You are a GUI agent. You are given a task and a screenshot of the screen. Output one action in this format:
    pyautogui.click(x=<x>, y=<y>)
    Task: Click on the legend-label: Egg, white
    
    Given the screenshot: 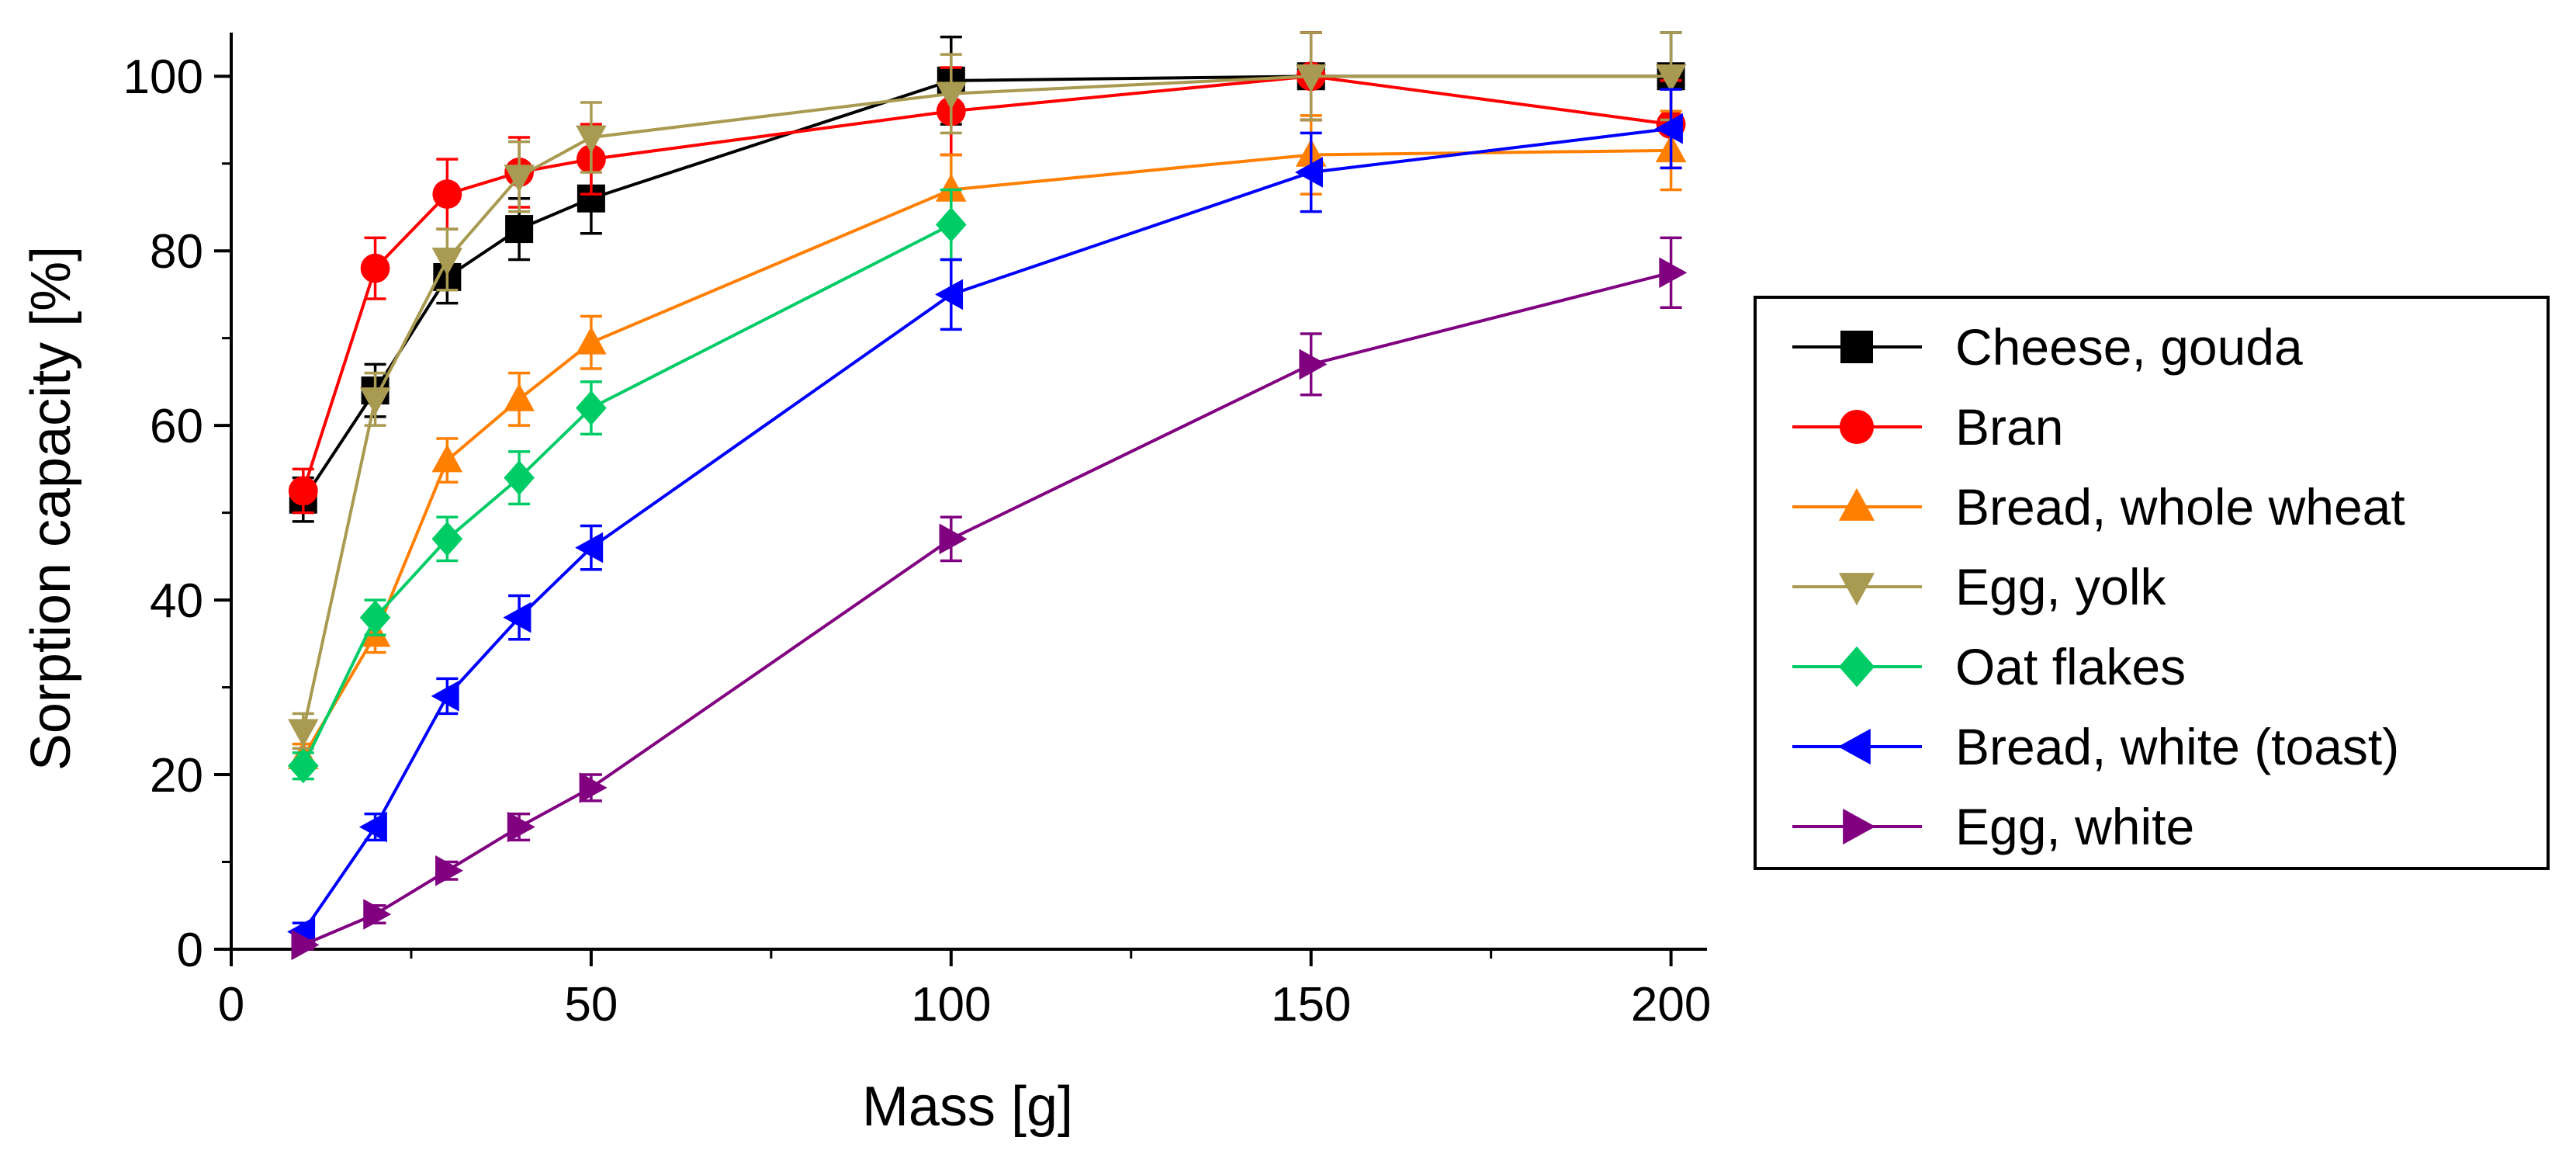 What is the action you would take?
    pyautogui.click(x=2074, y=826)
    